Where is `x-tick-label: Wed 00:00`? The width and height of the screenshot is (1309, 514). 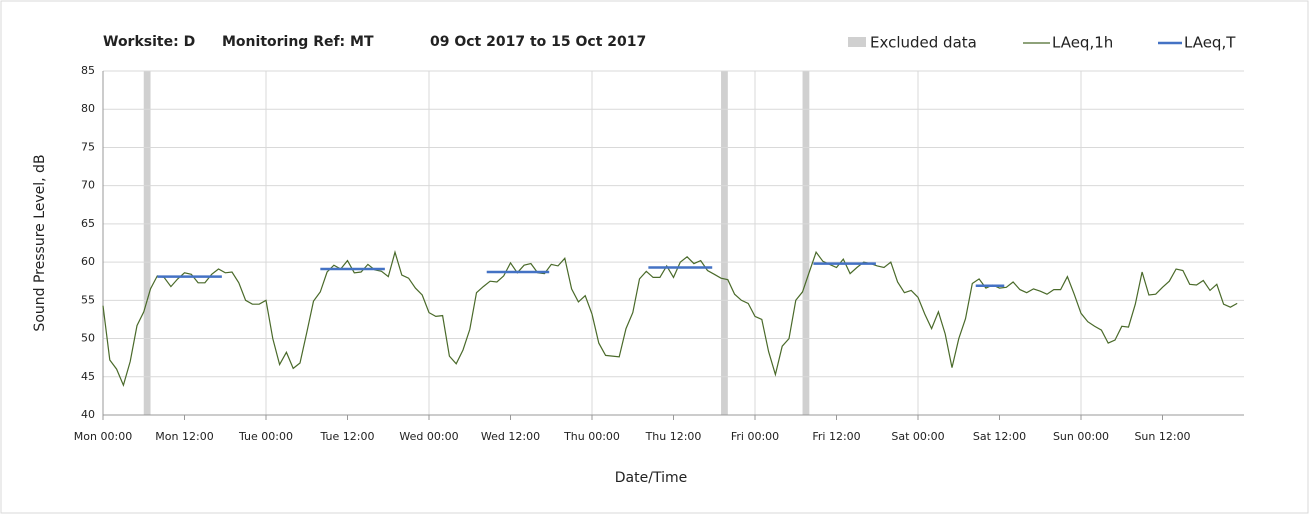
x-tick-label: Wed 00:00 is located at coordinates (428, 436).